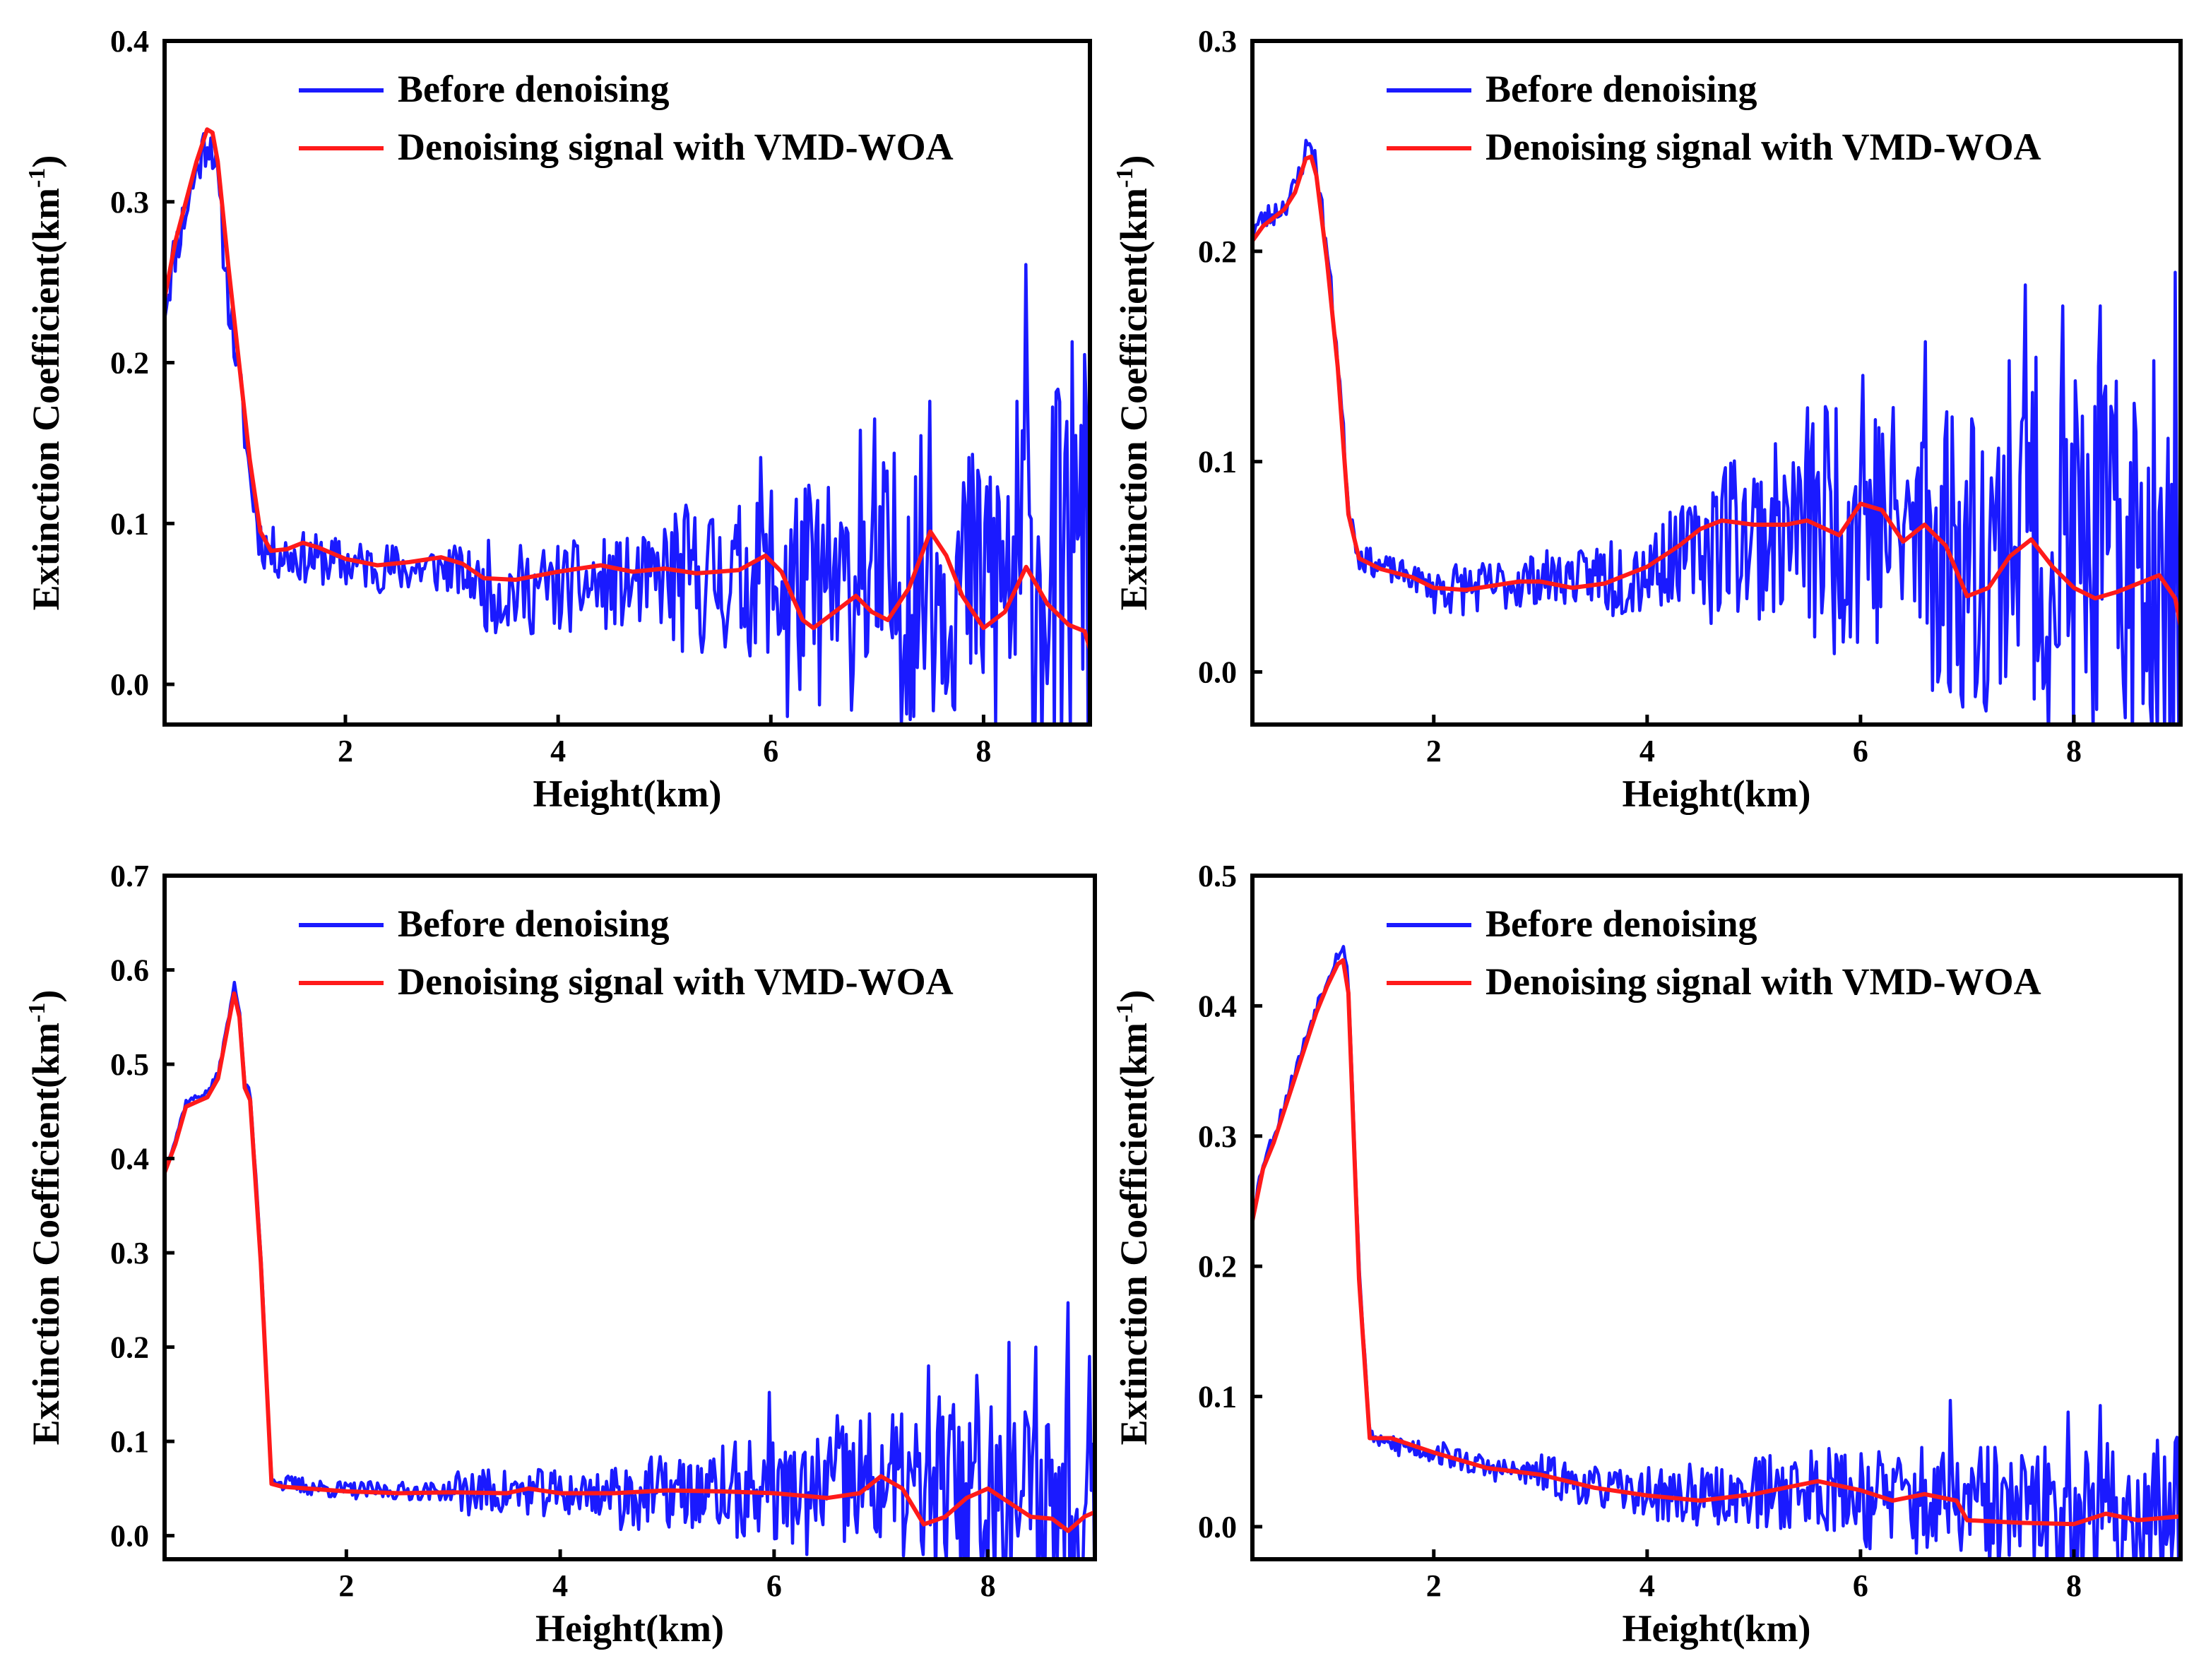 The width and height of the screenshot is (2206, 1680). Describe the element at coordinates (129, 876) in the screenshot. I see `y-tick-label: 0.7` at that location.